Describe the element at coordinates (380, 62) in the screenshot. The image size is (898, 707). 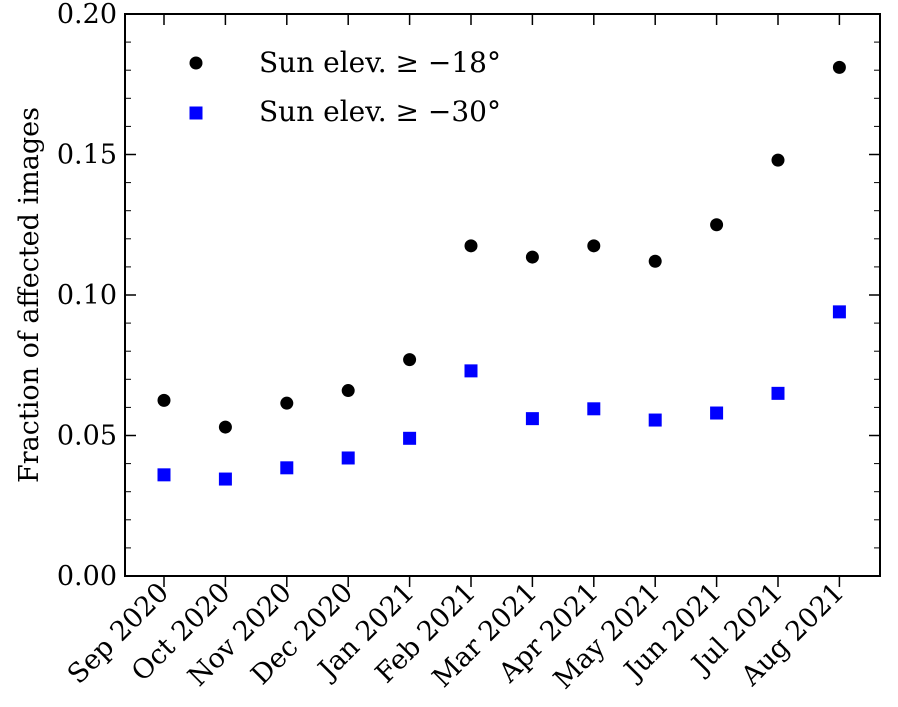
I see `legend-label-series-1: Sun elev. ≥ −18°` at that location.